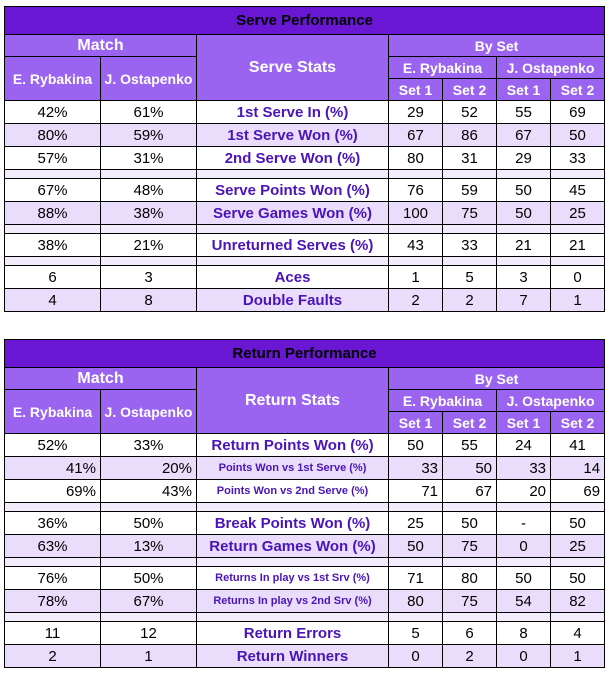 Image resolution: width=606 pixels, height=678 pixels. I want to click on return-player1-value: 69%, so click(52, 491).